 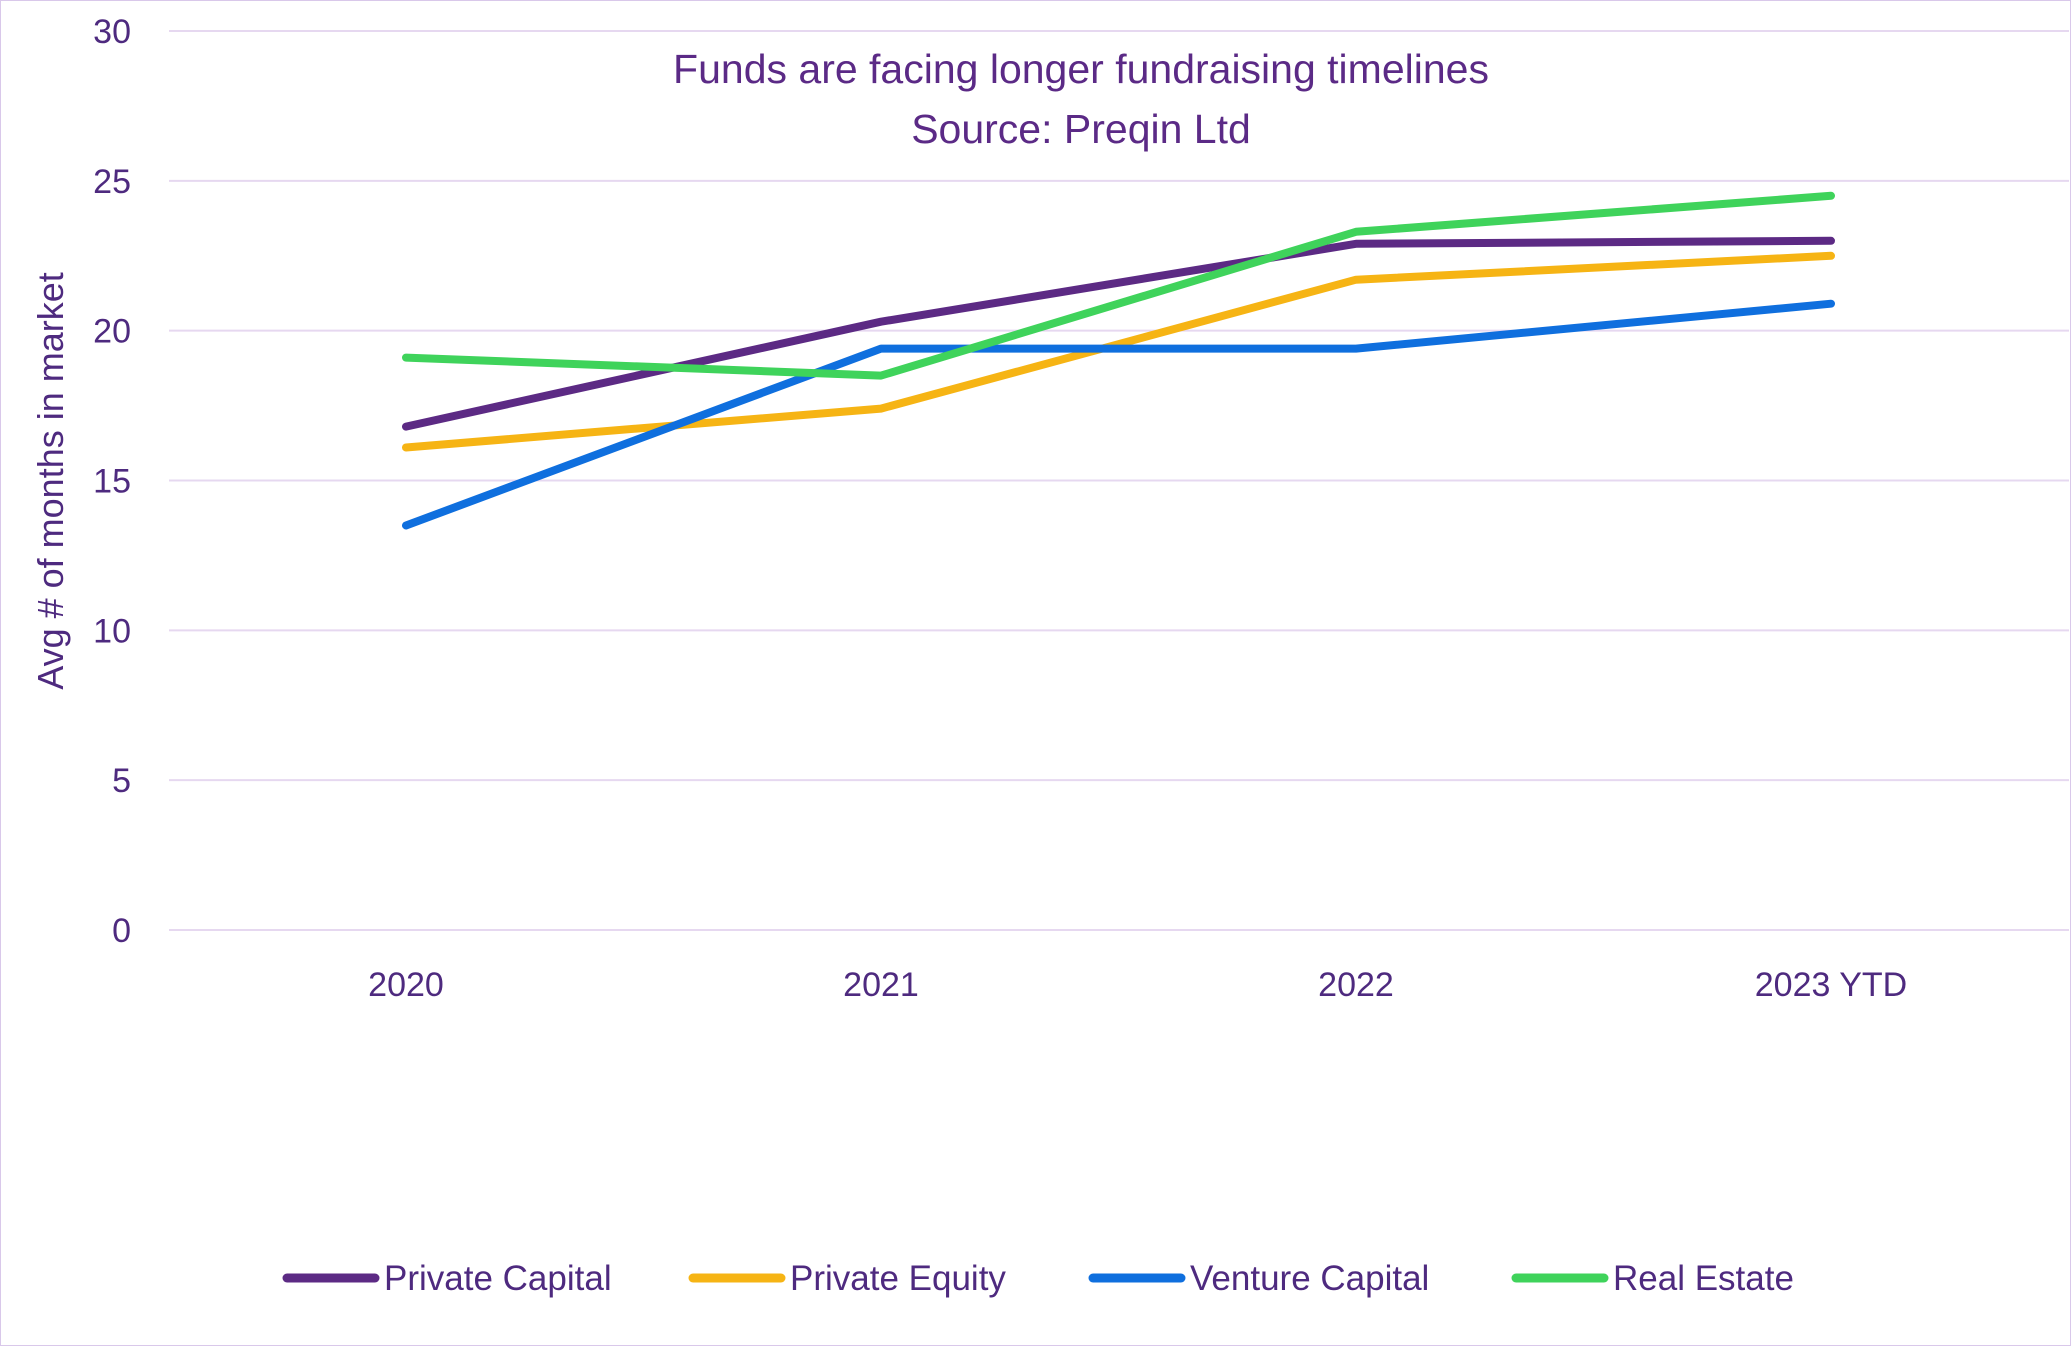 I want to click on y-tick-label: 10, so click(x=112, y=631).